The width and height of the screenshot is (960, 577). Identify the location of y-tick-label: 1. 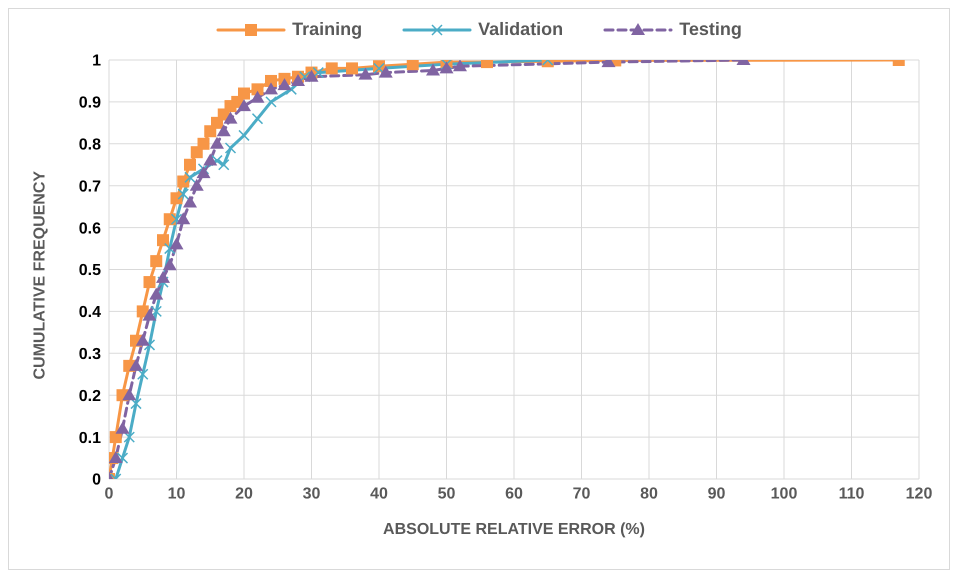
(97, 61).